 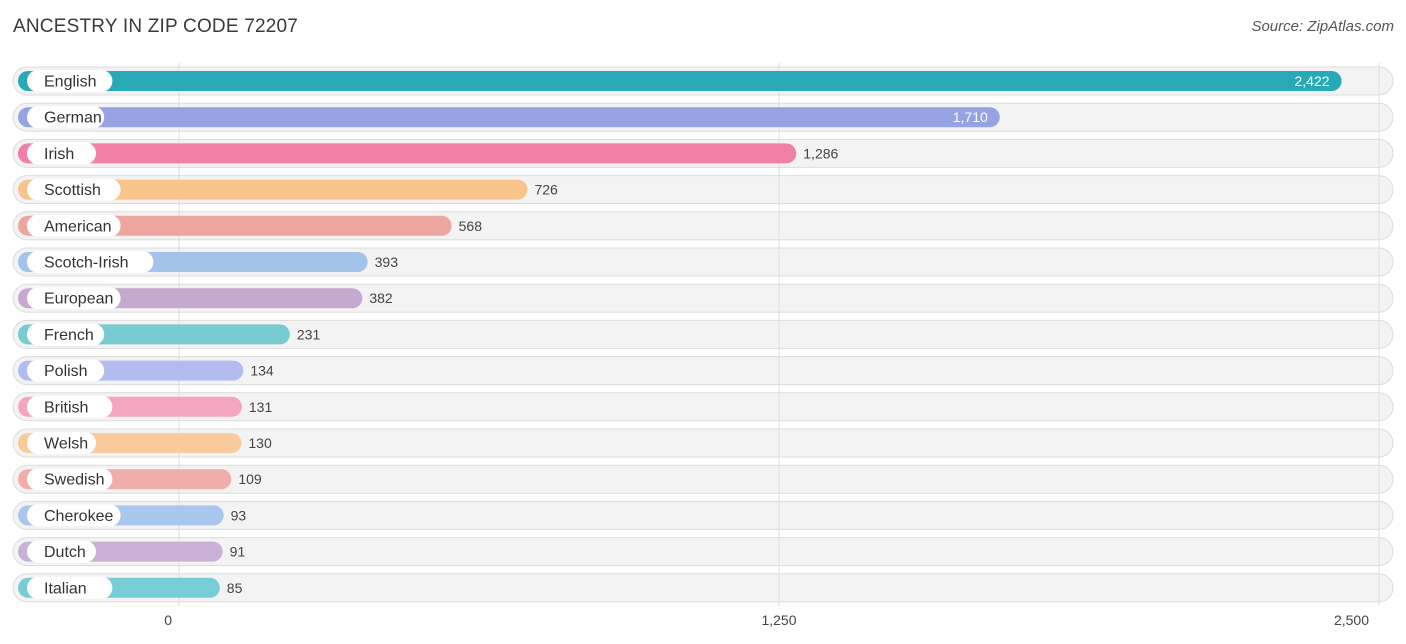 What do you see at coordinates (387, 262) in the screenshot?
I see `value-label: 393` at bounding box center [387, 262].